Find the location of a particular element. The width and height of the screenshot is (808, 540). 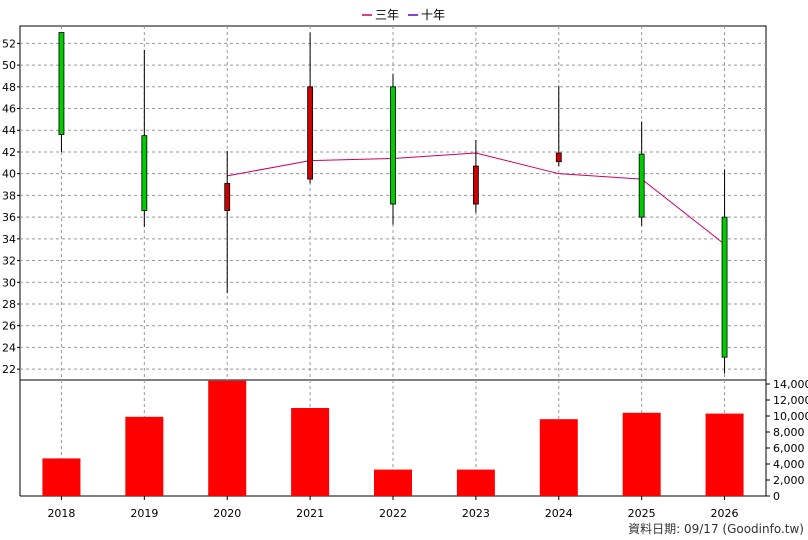

price-tick-label: 30 is located at coordinates (9, 282).